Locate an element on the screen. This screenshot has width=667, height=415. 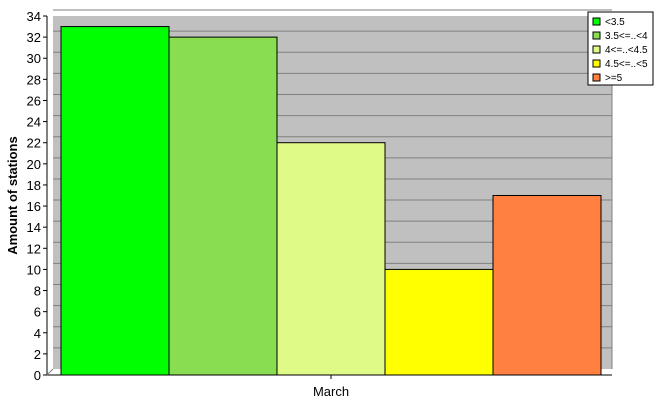
legend-label: 4.5<=..<5 is located at coordinates (626, 64).